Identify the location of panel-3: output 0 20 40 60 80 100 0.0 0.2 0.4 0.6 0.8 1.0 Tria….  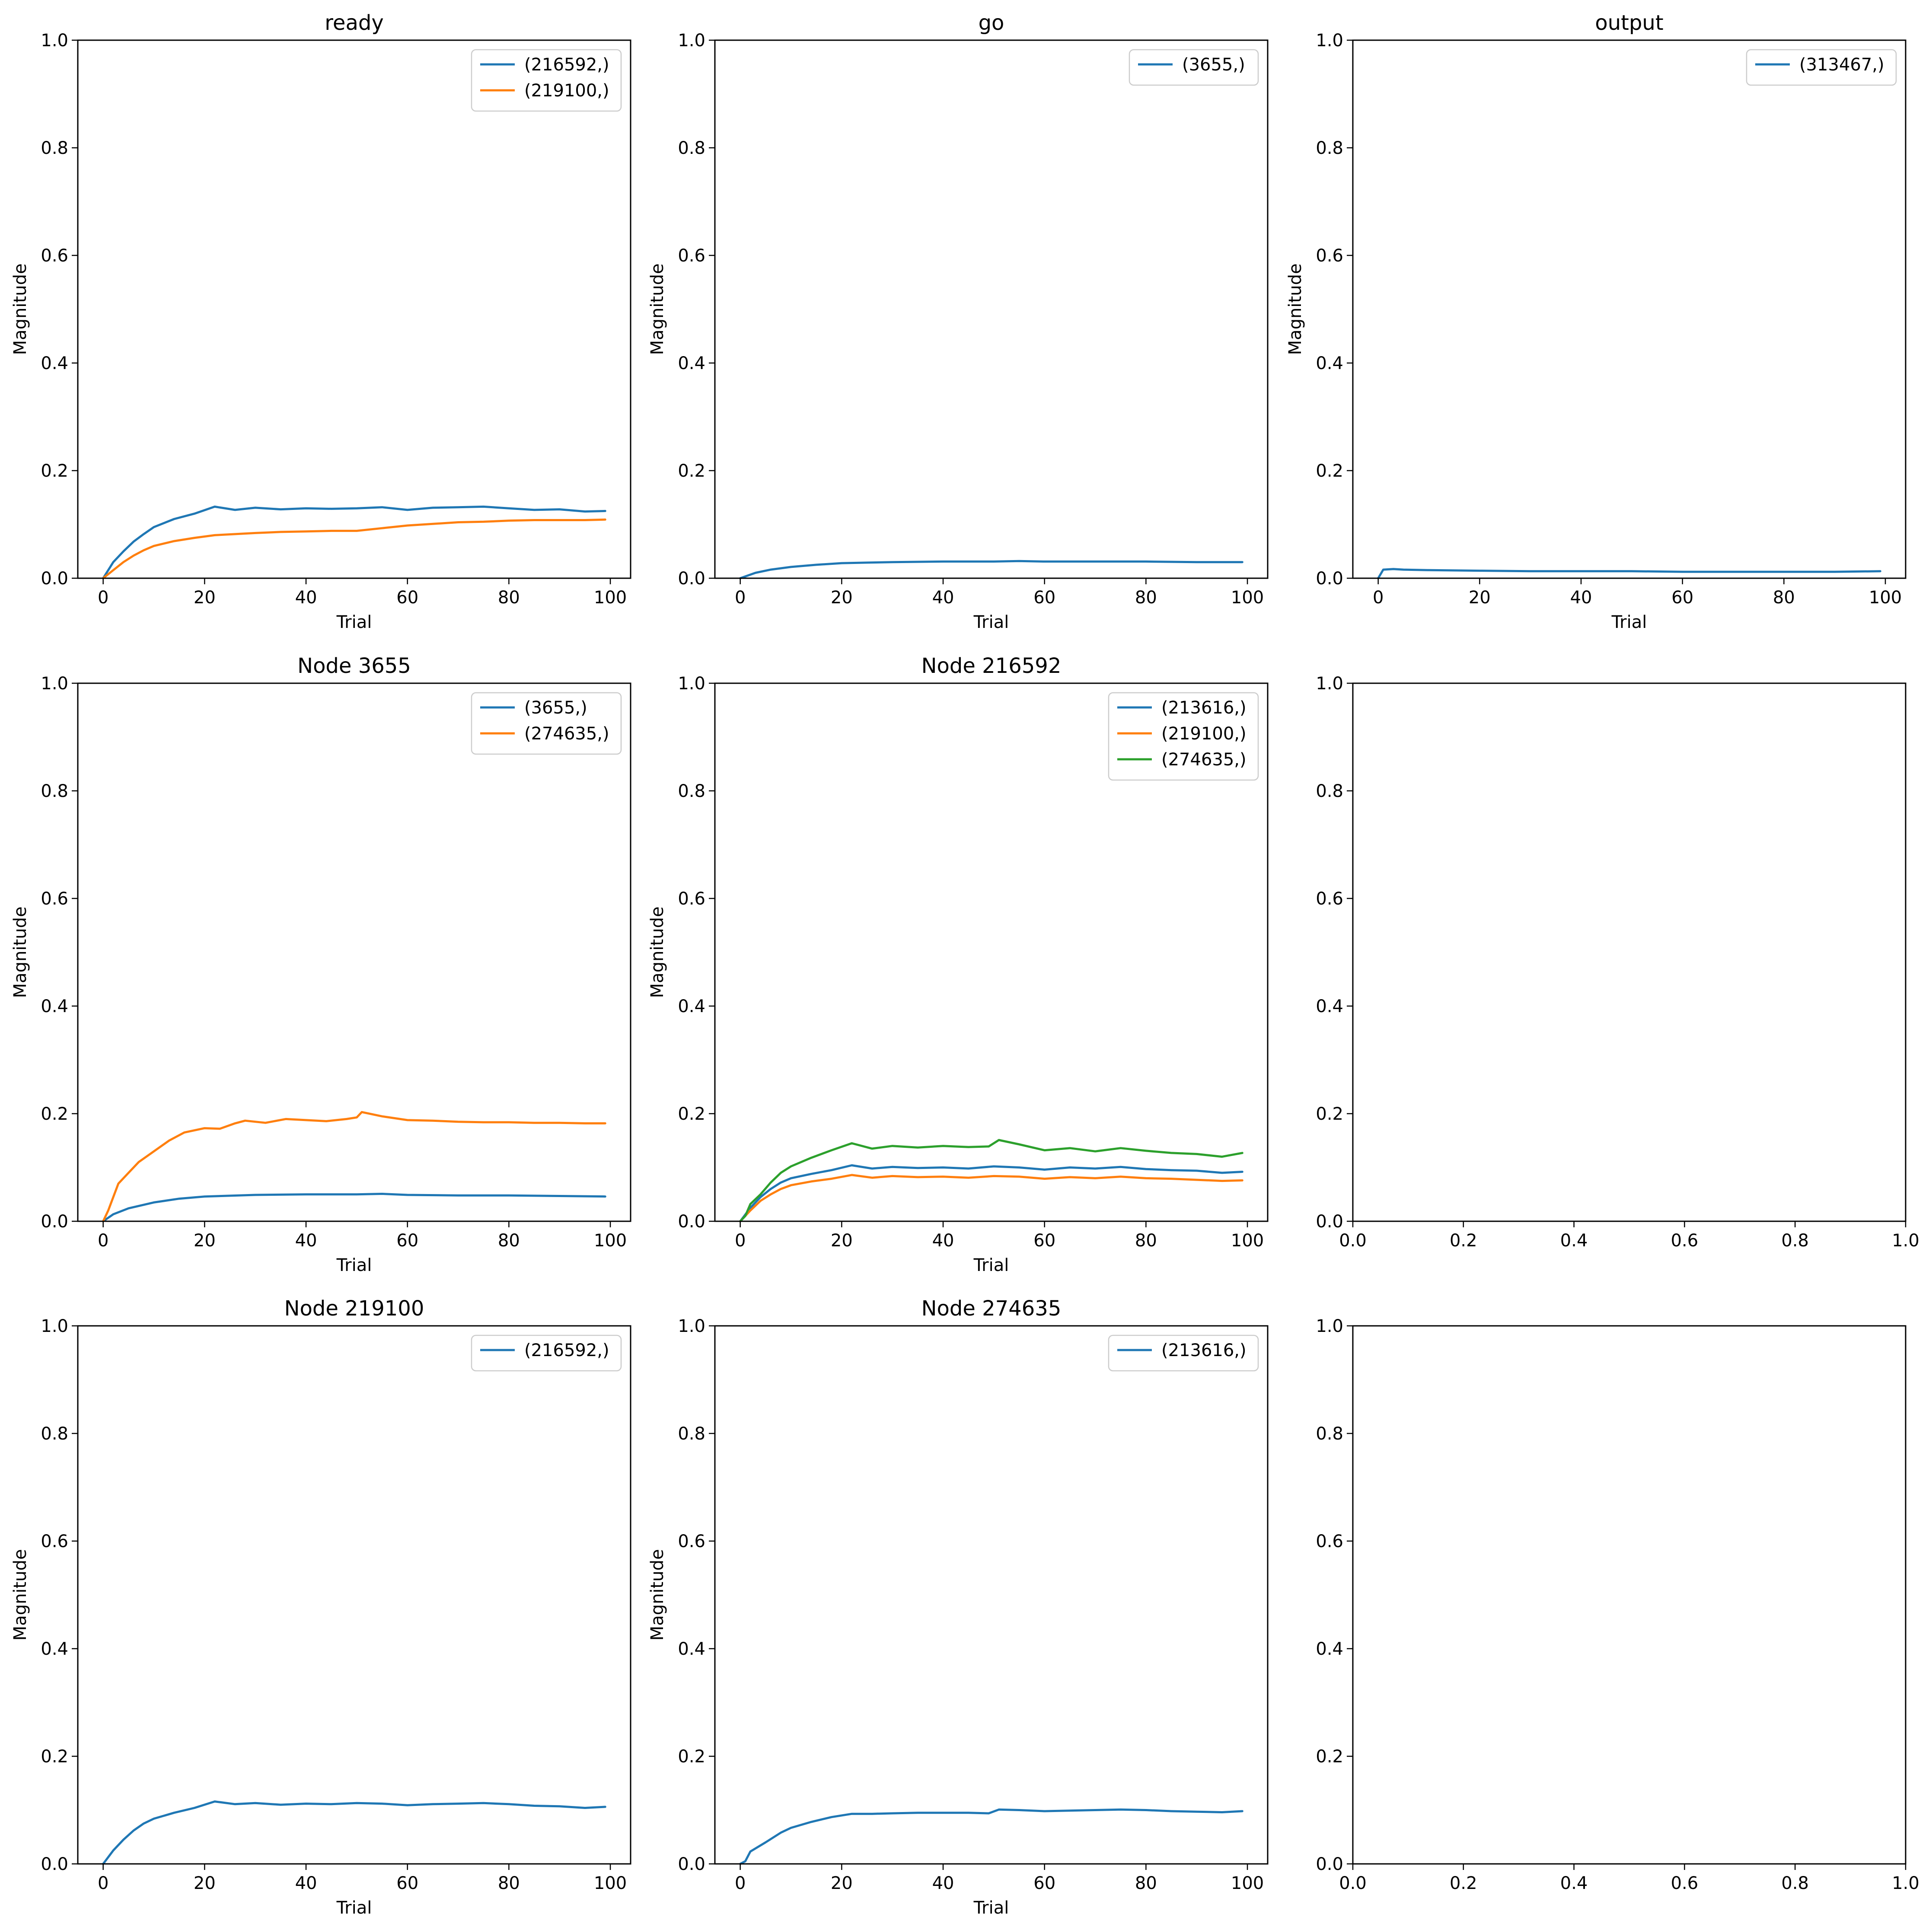
(1595, 321).